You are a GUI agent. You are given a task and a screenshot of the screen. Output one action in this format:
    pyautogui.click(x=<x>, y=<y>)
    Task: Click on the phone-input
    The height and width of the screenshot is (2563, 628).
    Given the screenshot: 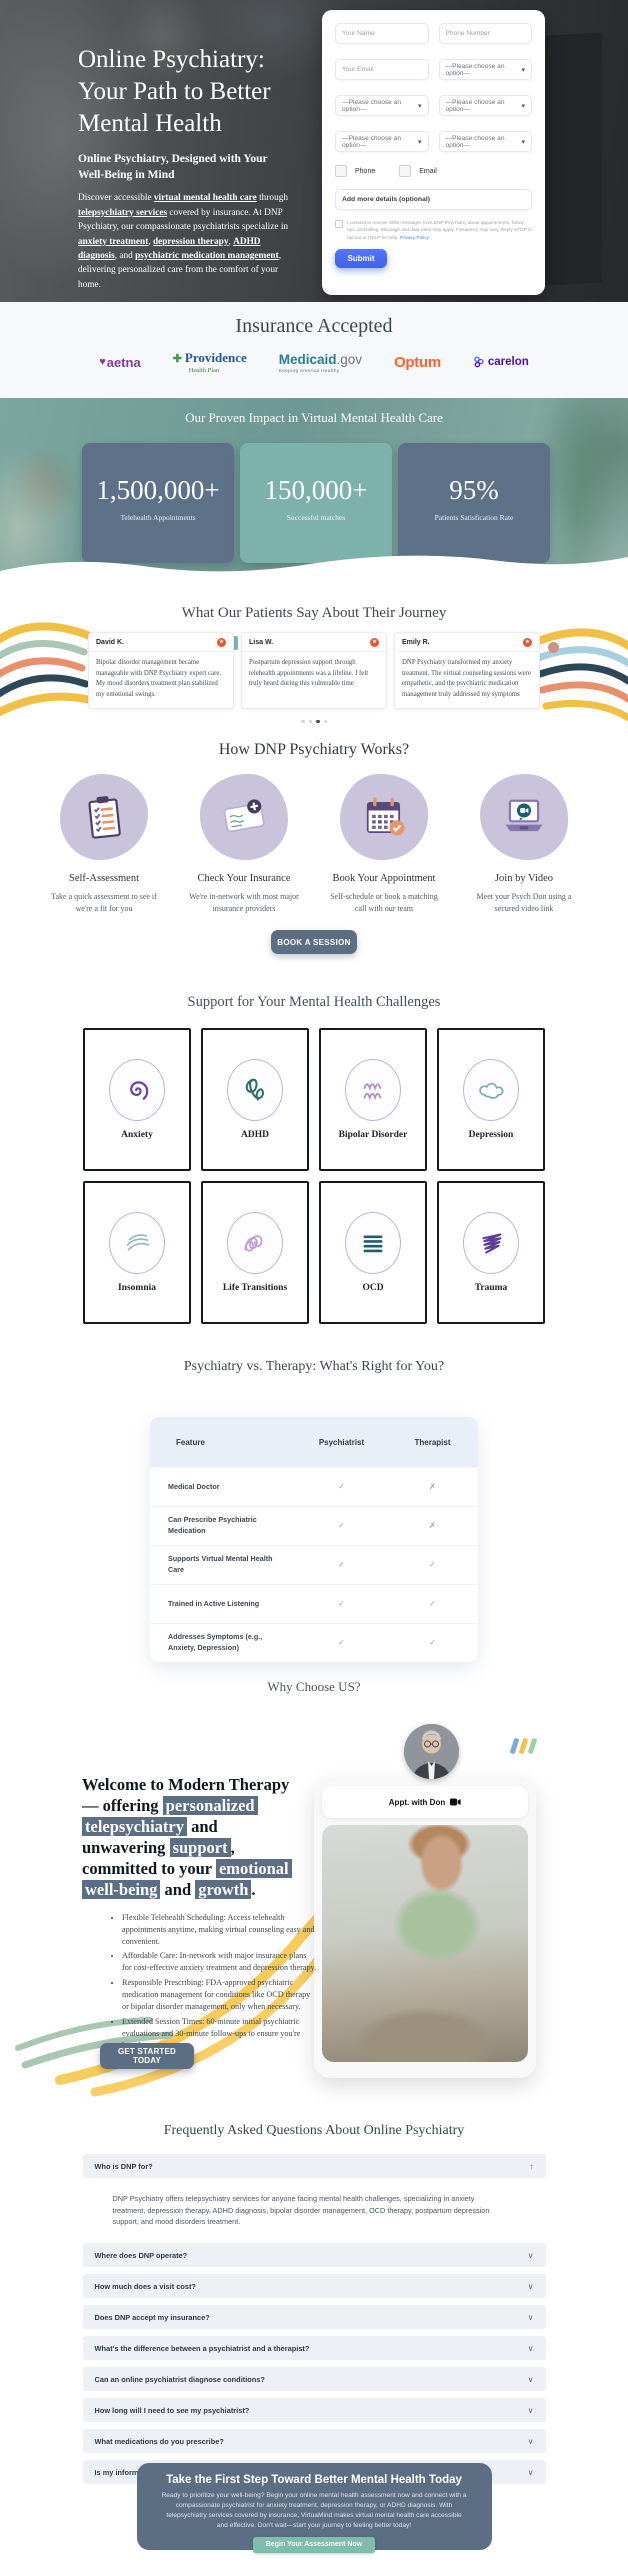 What is the action you would take?
    pyautogui.click(x=485, y=33)
    